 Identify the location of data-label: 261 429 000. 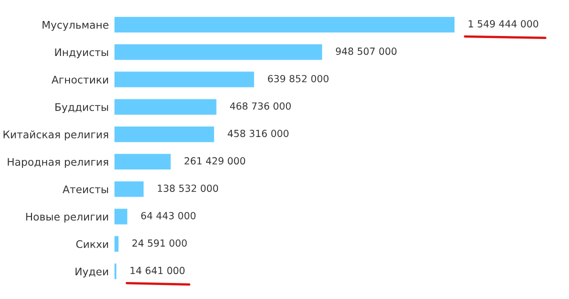
(215, 161).